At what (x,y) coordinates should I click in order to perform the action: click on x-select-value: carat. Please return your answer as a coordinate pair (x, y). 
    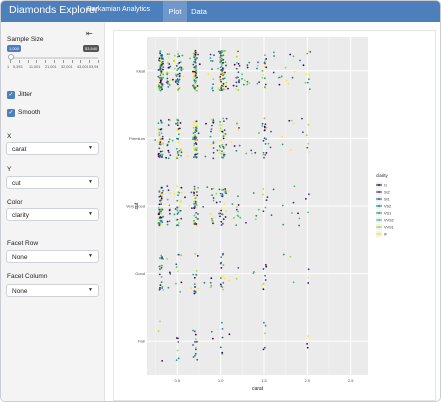
    Looking at the image, I should click on (19, 149).